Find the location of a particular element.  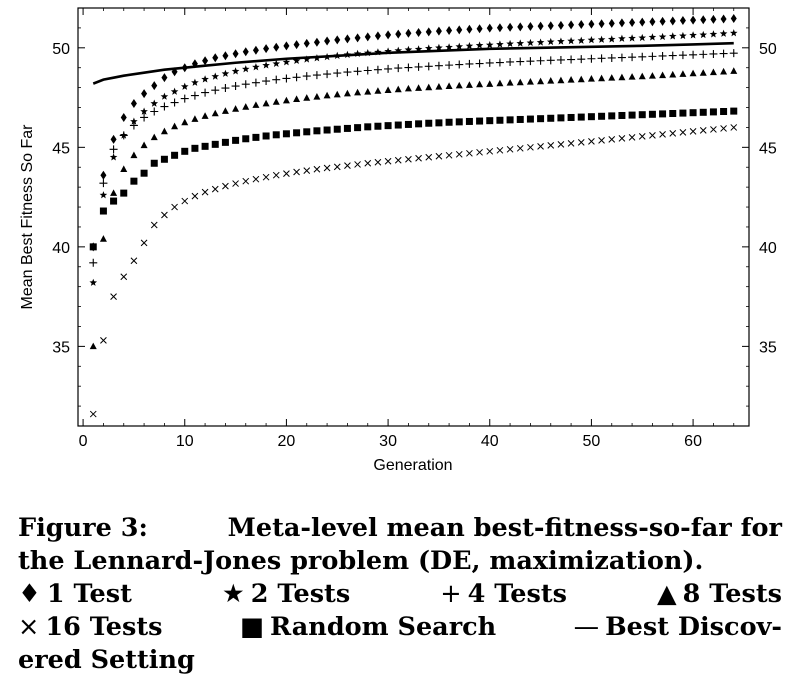

cross-icon: × is located at coordinates (29, 627).